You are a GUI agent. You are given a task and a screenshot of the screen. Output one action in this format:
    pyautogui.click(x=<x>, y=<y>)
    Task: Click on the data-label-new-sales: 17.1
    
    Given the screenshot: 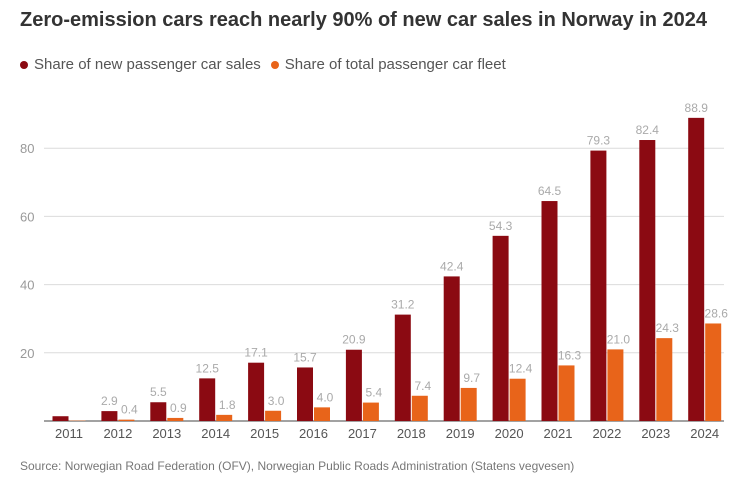 What is the action you would take?
    pyautogui.click(x=256, y=353)
    